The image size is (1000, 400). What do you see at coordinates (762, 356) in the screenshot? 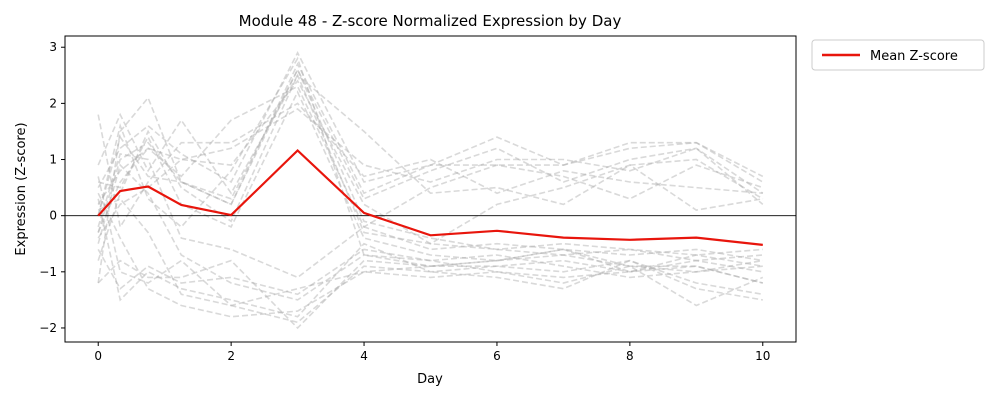
I see `x-tick-label: 10` at bounding box center [762, 356].